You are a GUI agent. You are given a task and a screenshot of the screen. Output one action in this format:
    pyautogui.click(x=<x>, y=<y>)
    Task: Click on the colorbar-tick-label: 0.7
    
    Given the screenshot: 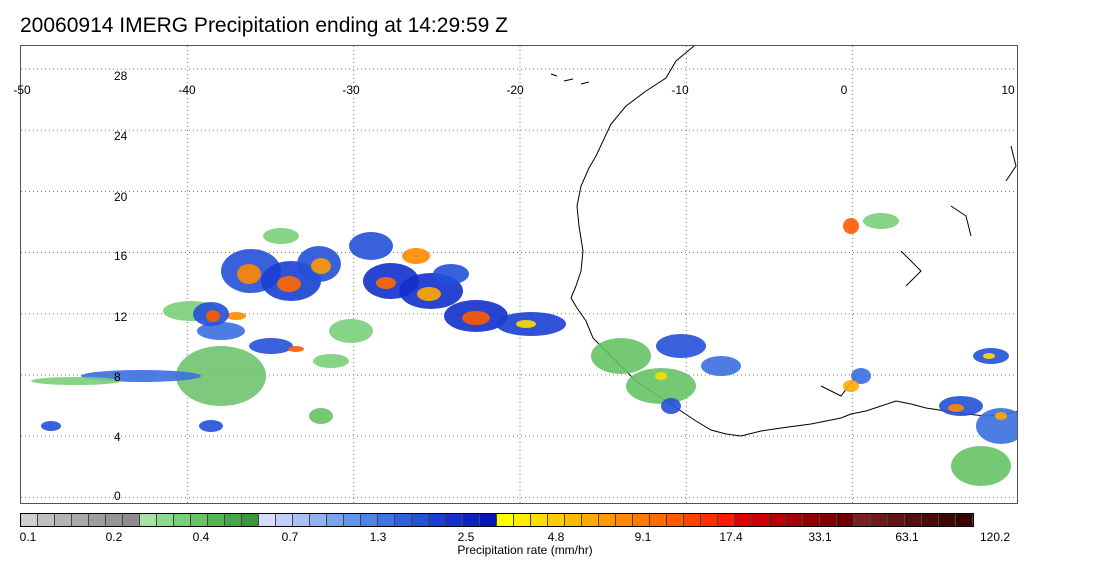 What is the action you would take?
    pyautogui.click(x=290, y=537)
    